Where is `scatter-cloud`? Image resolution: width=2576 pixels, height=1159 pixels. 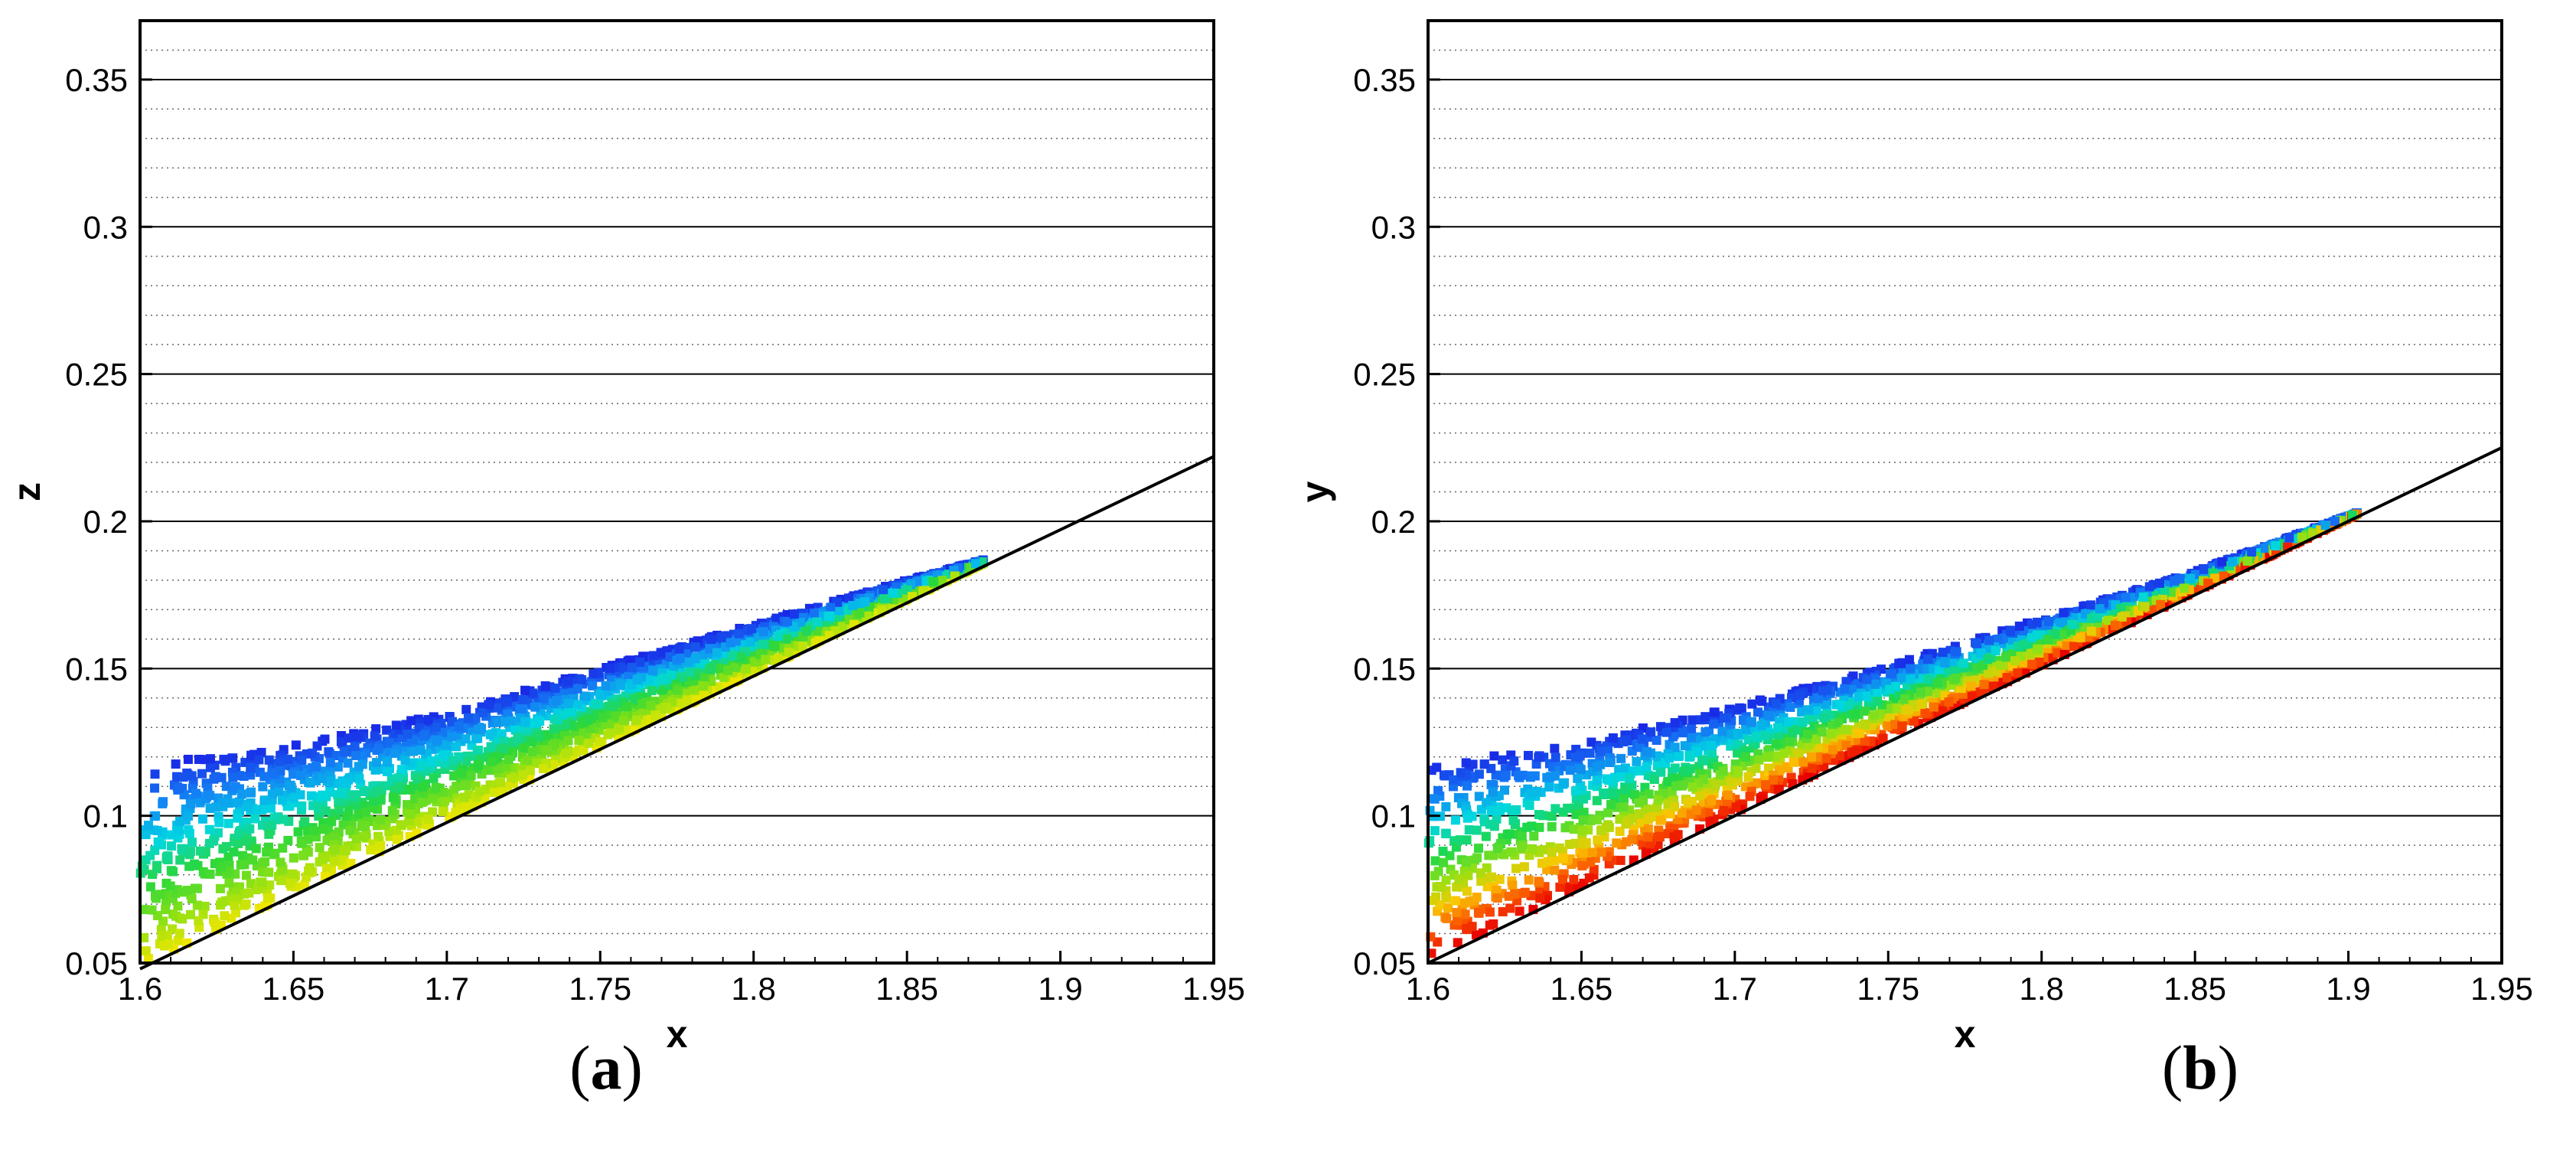 scatter-cloud is located at coordinates (562, 759).